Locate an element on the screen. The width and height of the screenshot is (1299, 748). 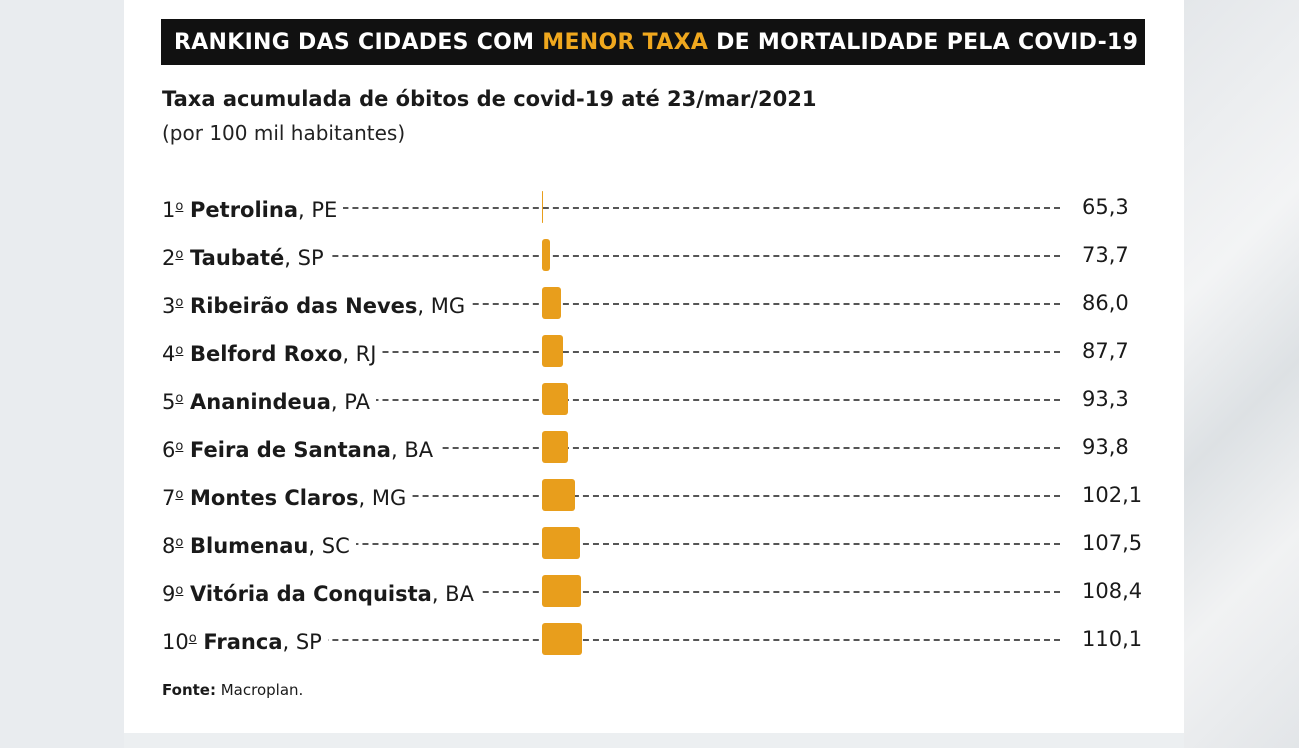
city-name: Vitória da Conquista is located at coordinates (311, 594).